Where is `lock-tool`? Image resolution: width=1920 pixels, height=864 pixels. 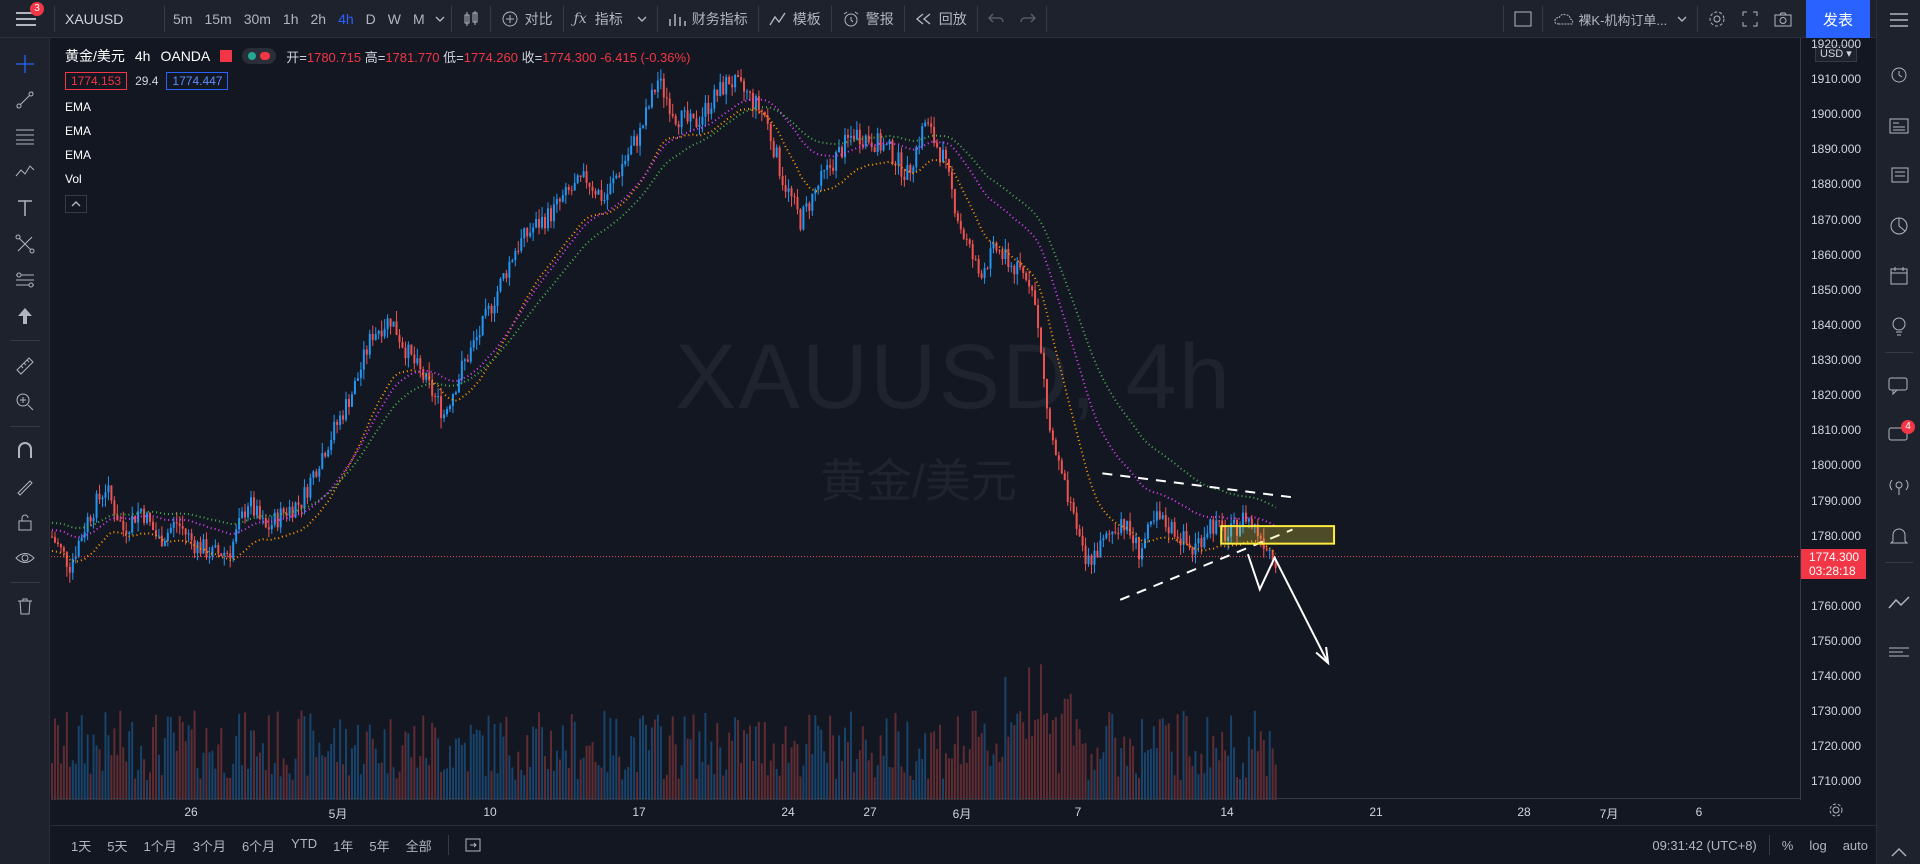 lock-tool is located at coordinates (25, 522).